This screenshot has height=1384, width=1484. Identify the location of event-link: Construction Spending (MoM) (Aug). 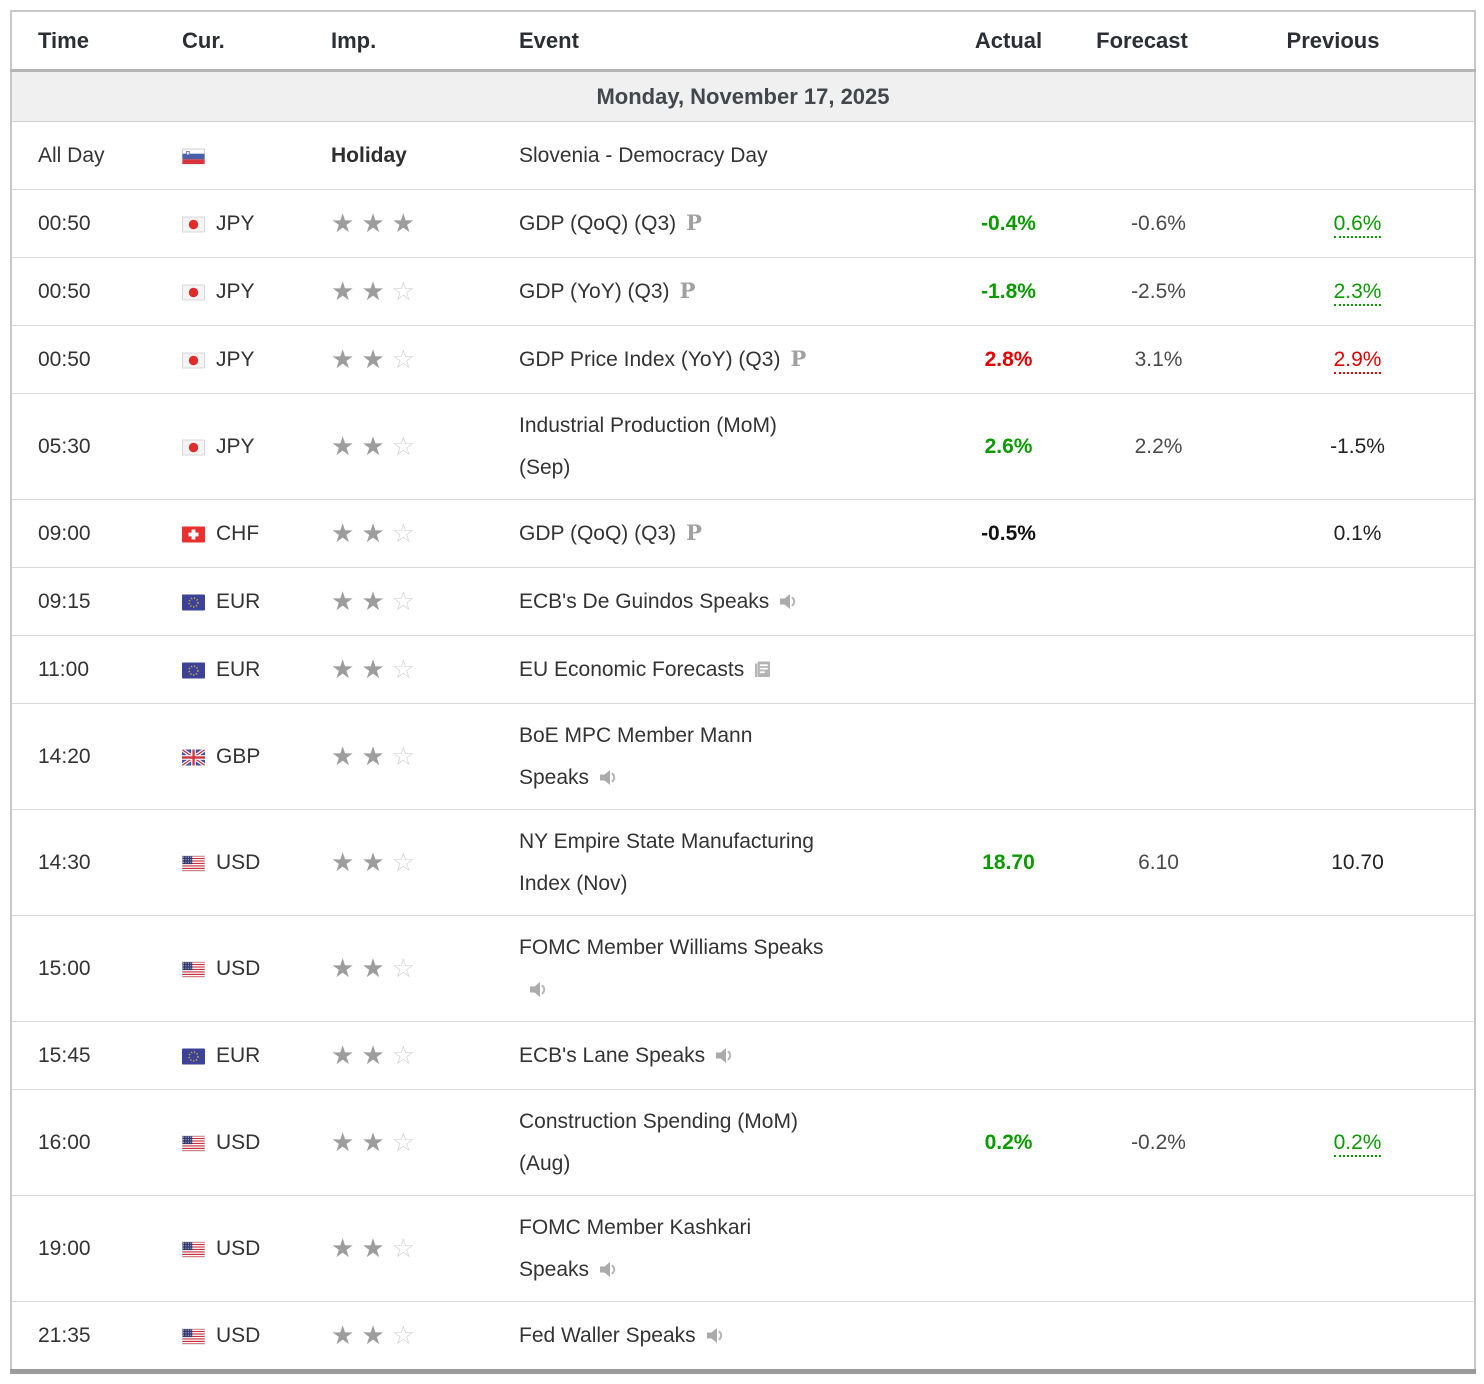
(658, 1142).